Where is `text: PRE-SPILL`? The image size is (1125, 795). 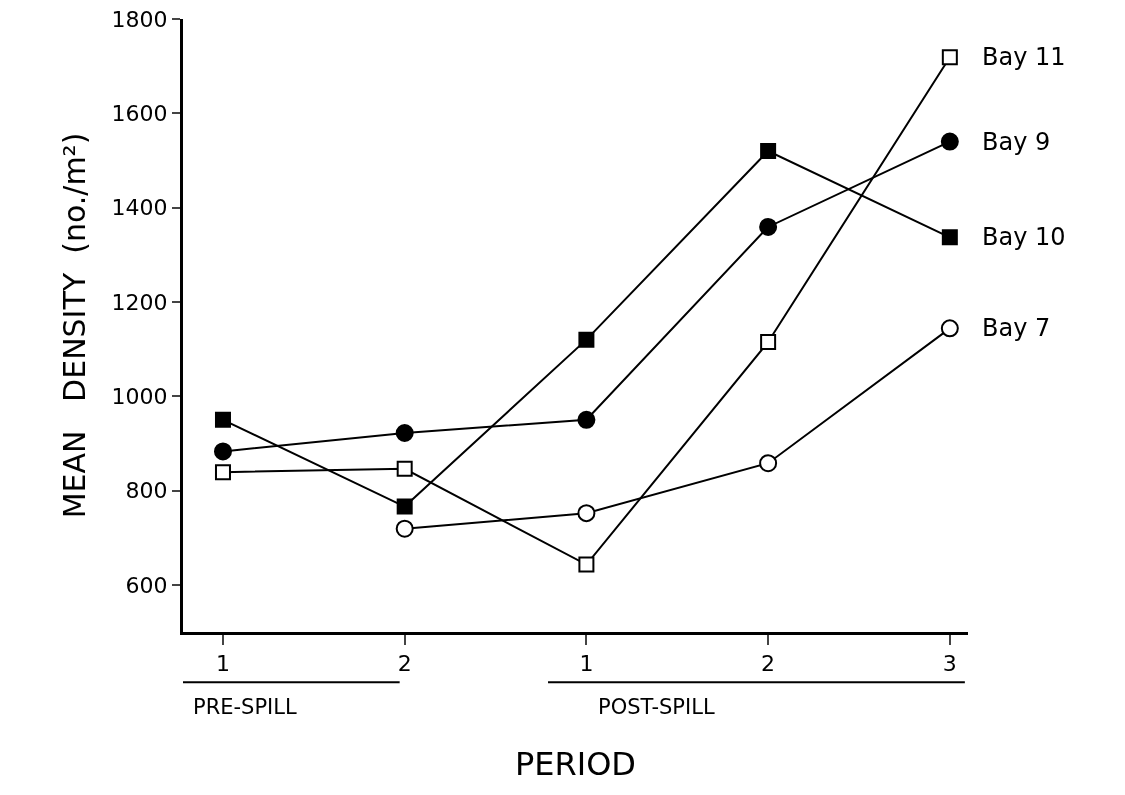 text: PRE-SPILL is located at coordinates (245, 707).